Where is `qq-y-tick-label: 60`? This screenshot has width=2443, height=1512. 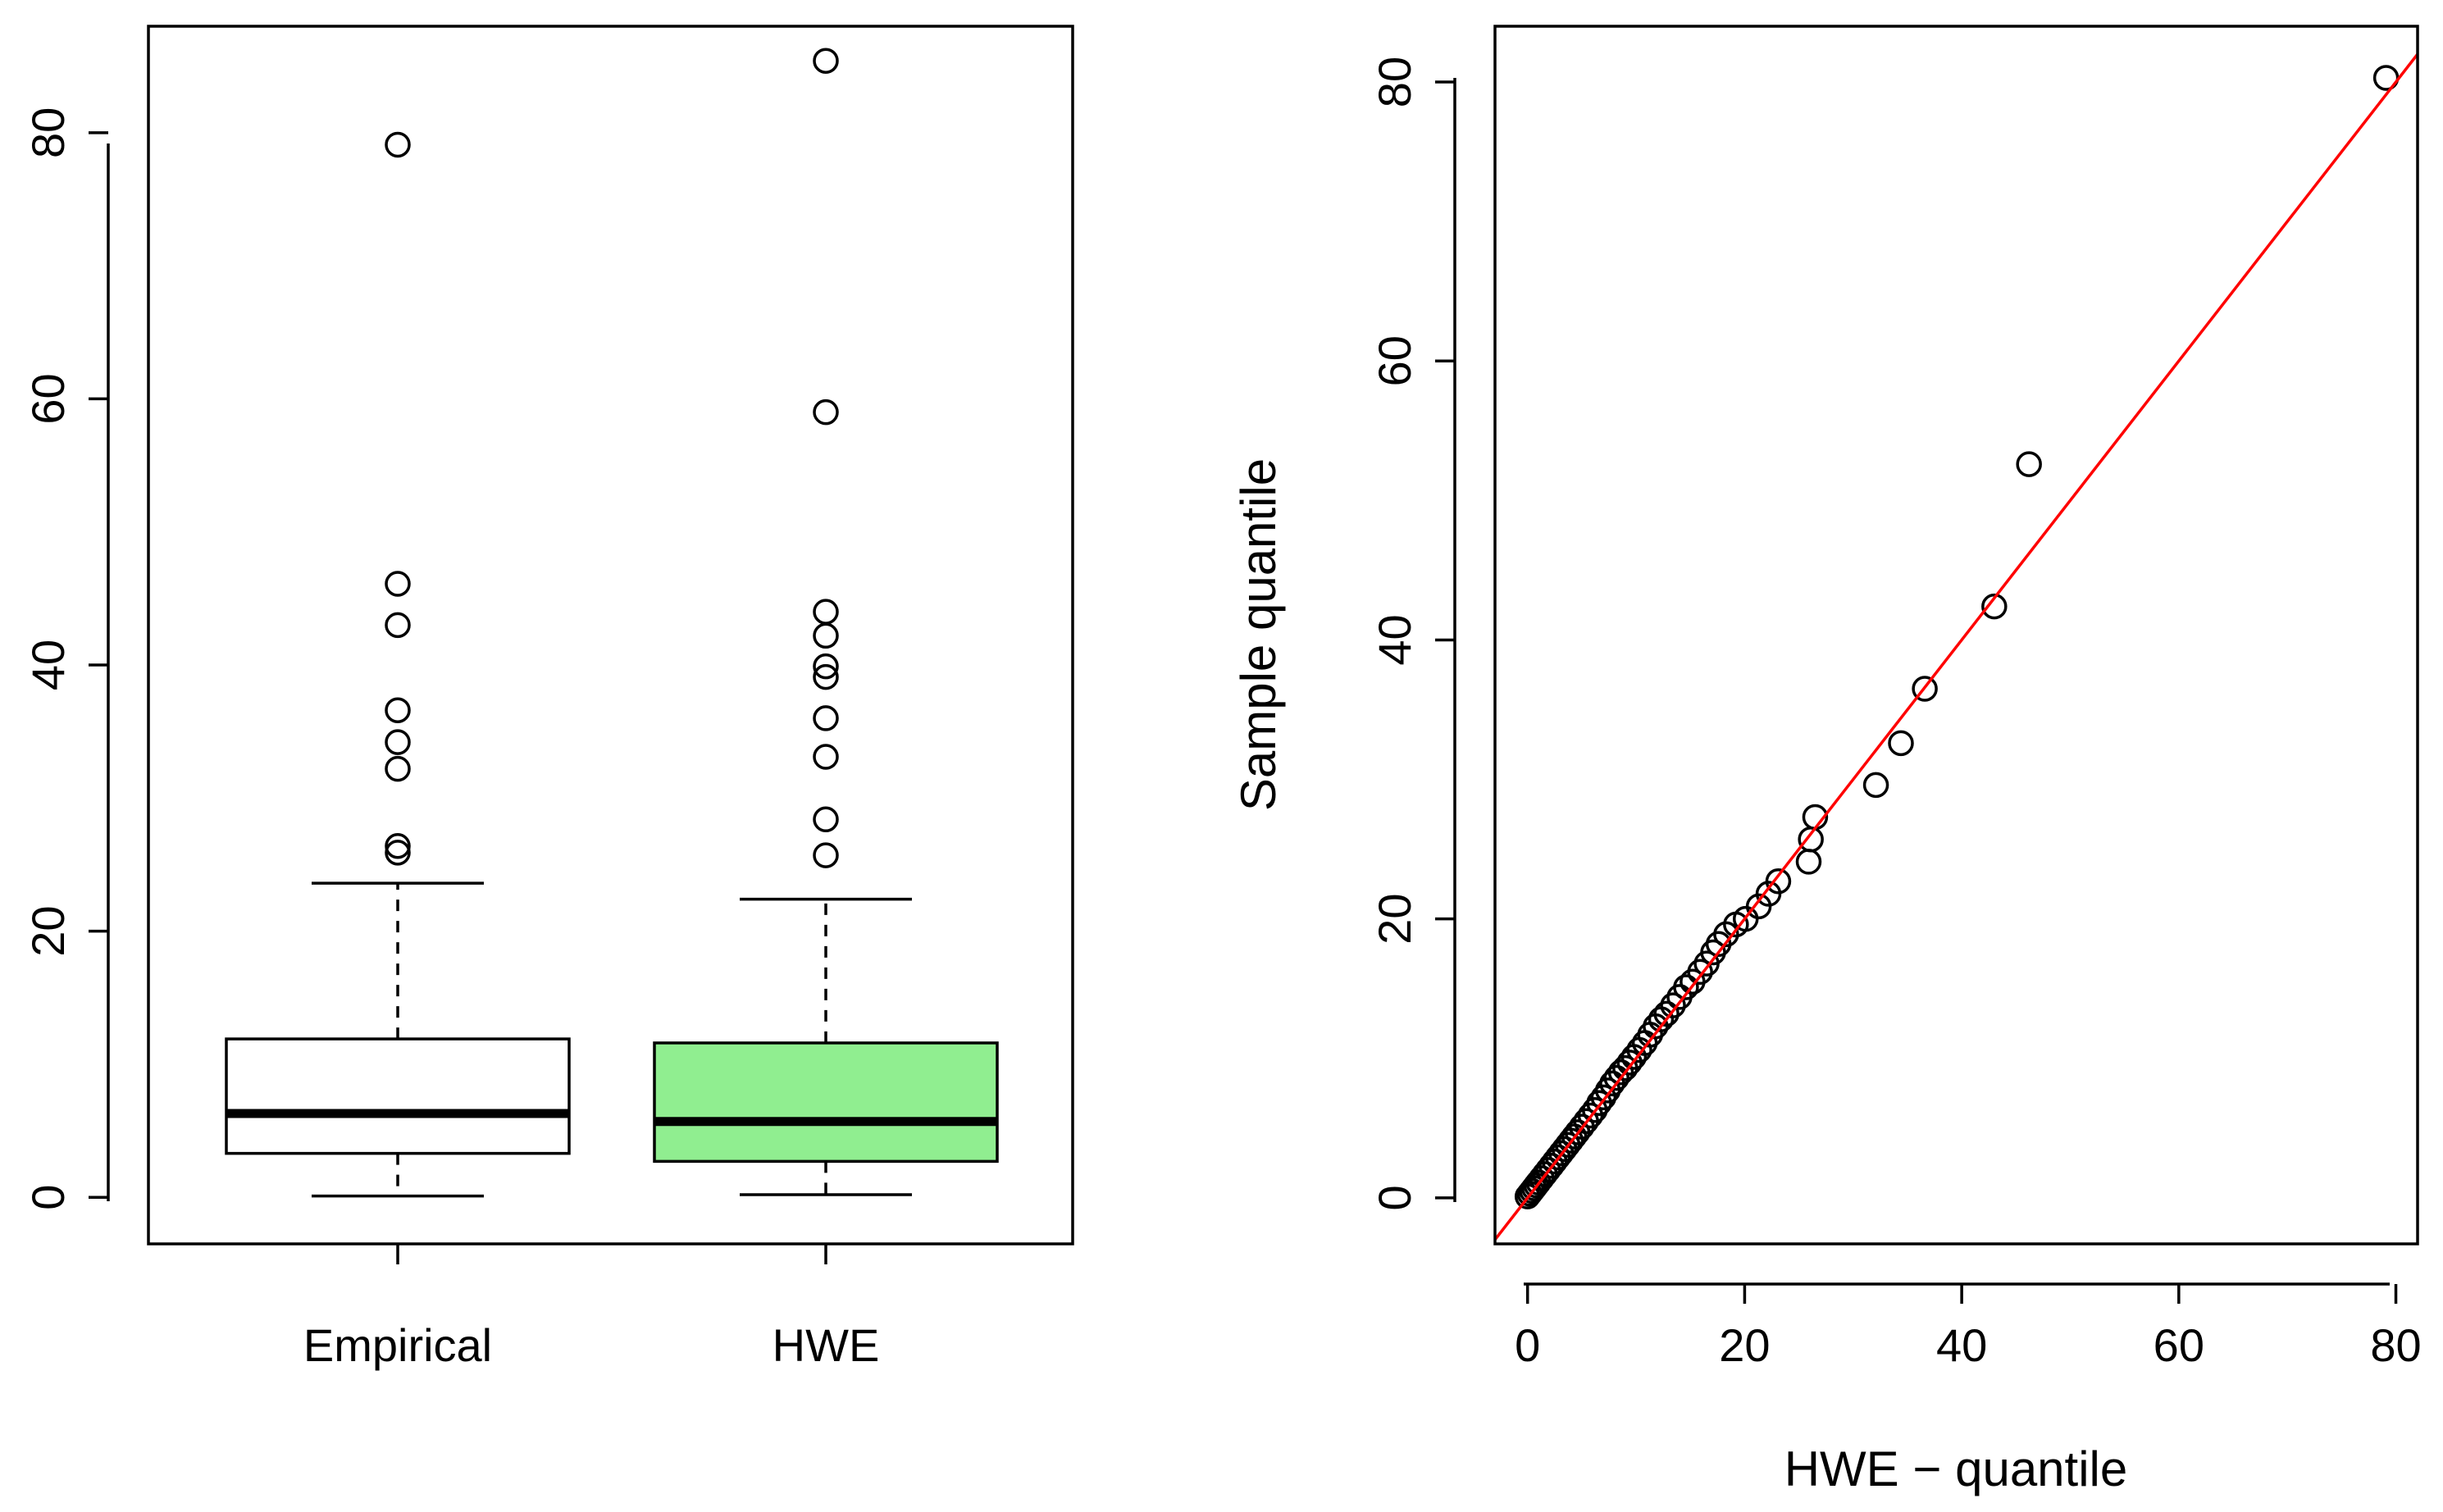
qq-y-tick-label: 60 is located at coordinates (1394, 360).